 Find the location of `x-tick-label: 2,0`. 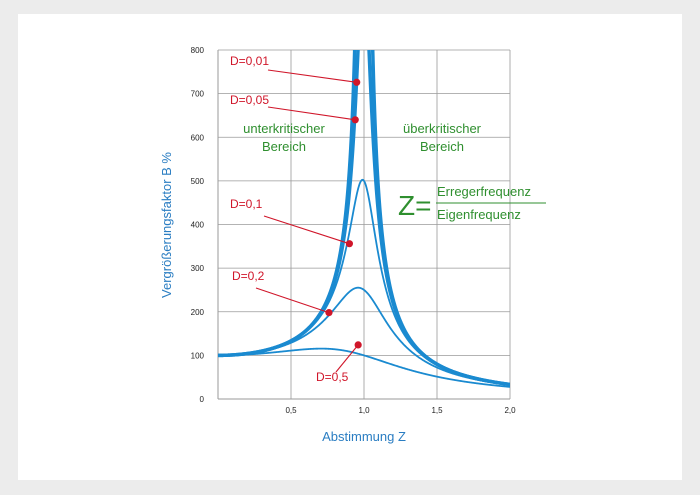

x-tick-label: 2,0 is located at coordinates (510, 410).